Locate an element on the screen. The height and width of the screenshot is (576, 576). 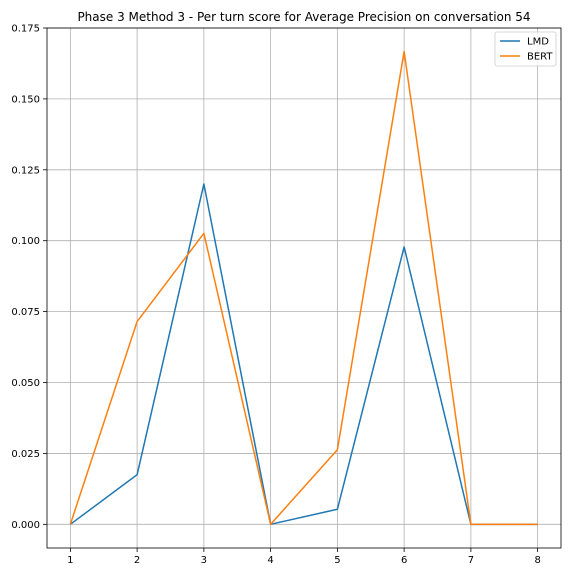
x-tick-label: 7 is located at coordinates (471, 560).